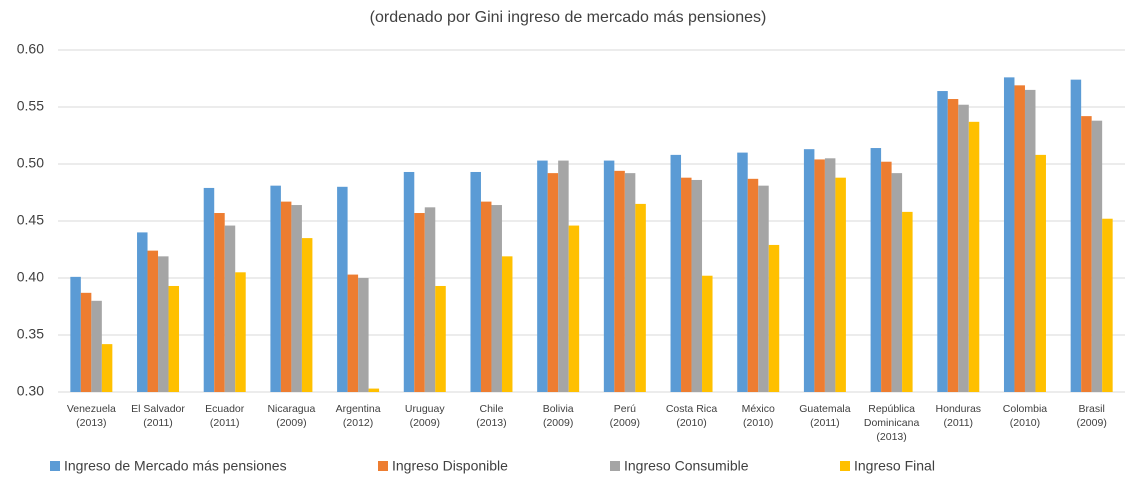  Describe the element at coordinates (1025, 409) in the screenshot. I see `x-tick-label: Colombia` at that location.